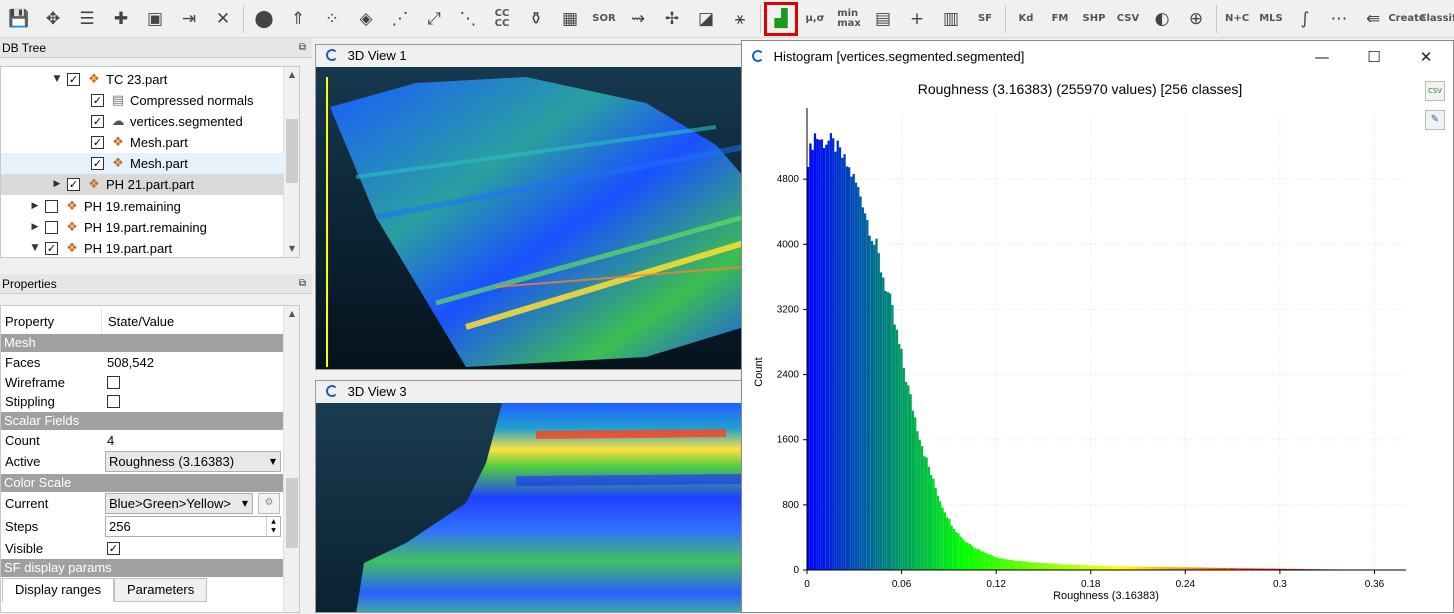 The height and width of the screenshot is (614, 1454). Describe the element at coordinates (298, 19) in the screenshot. I see `normals-icon: ⇑` at that location.